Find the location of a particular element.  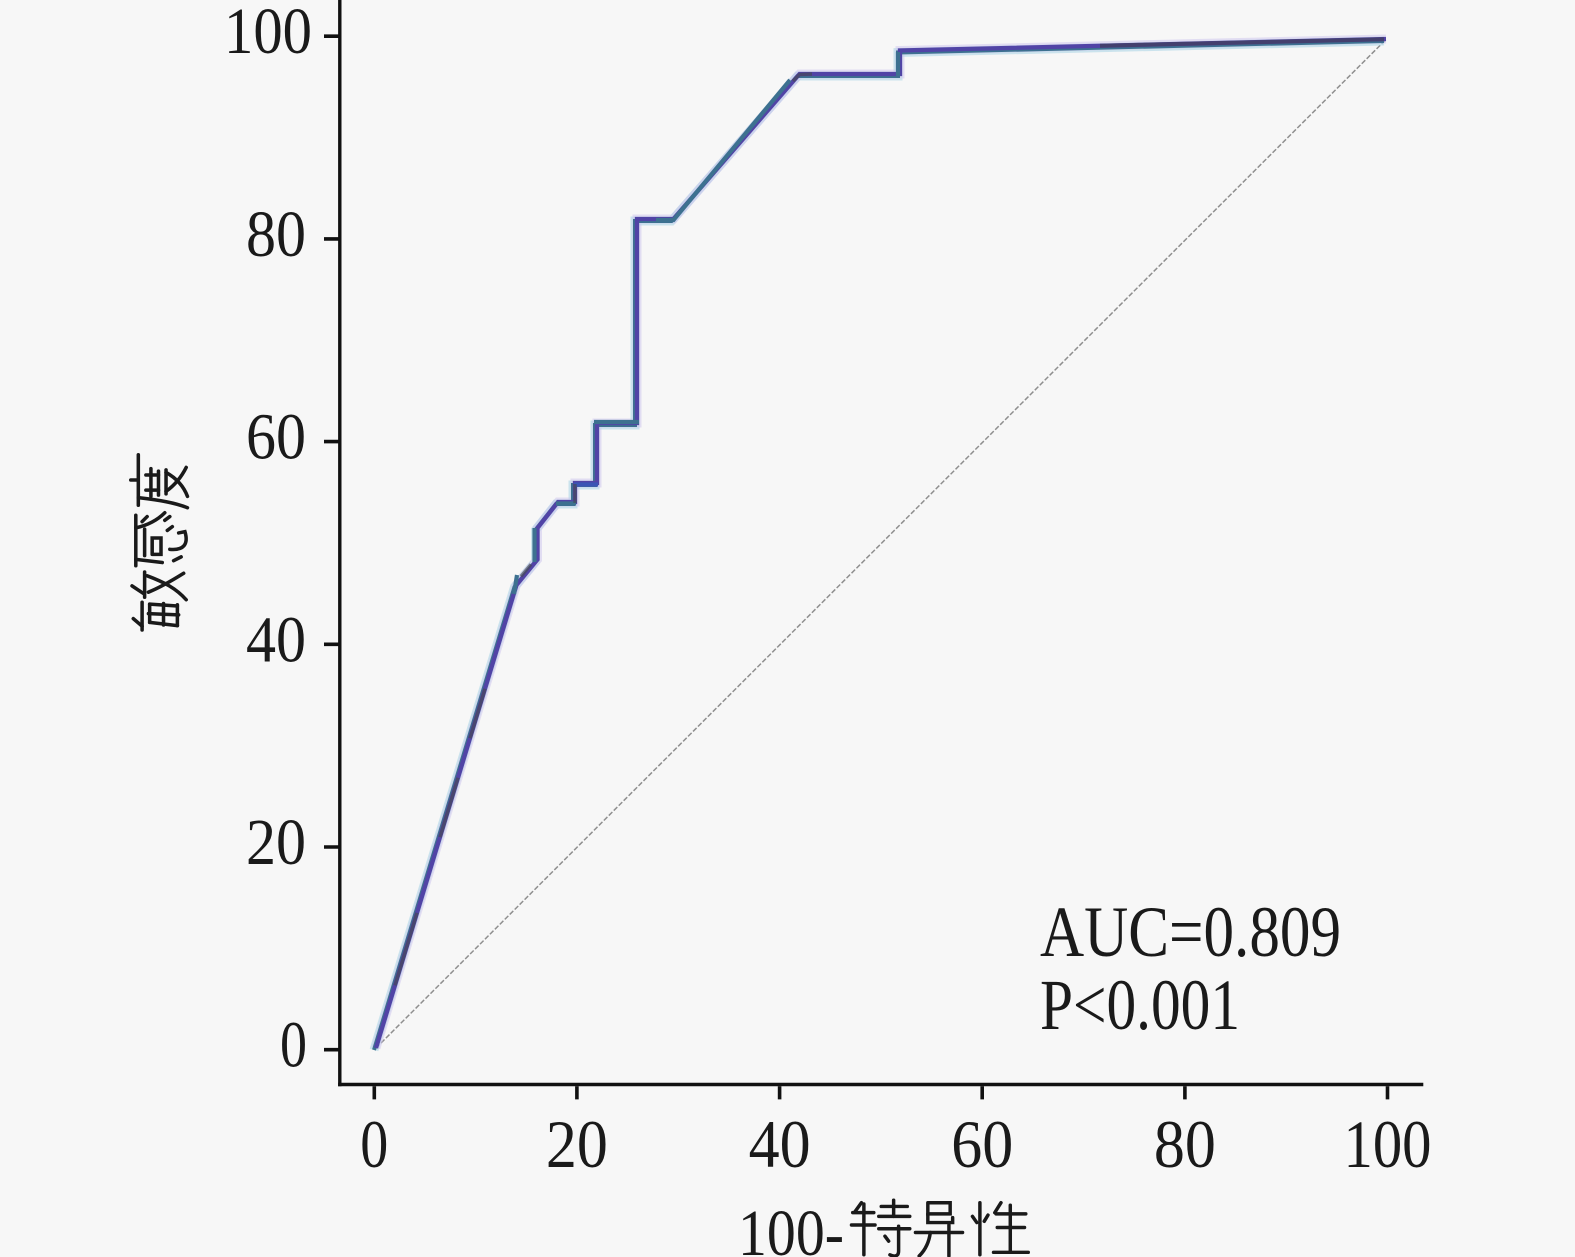

svg-text: P<0.001 is located at coordinates (1140, 1005).